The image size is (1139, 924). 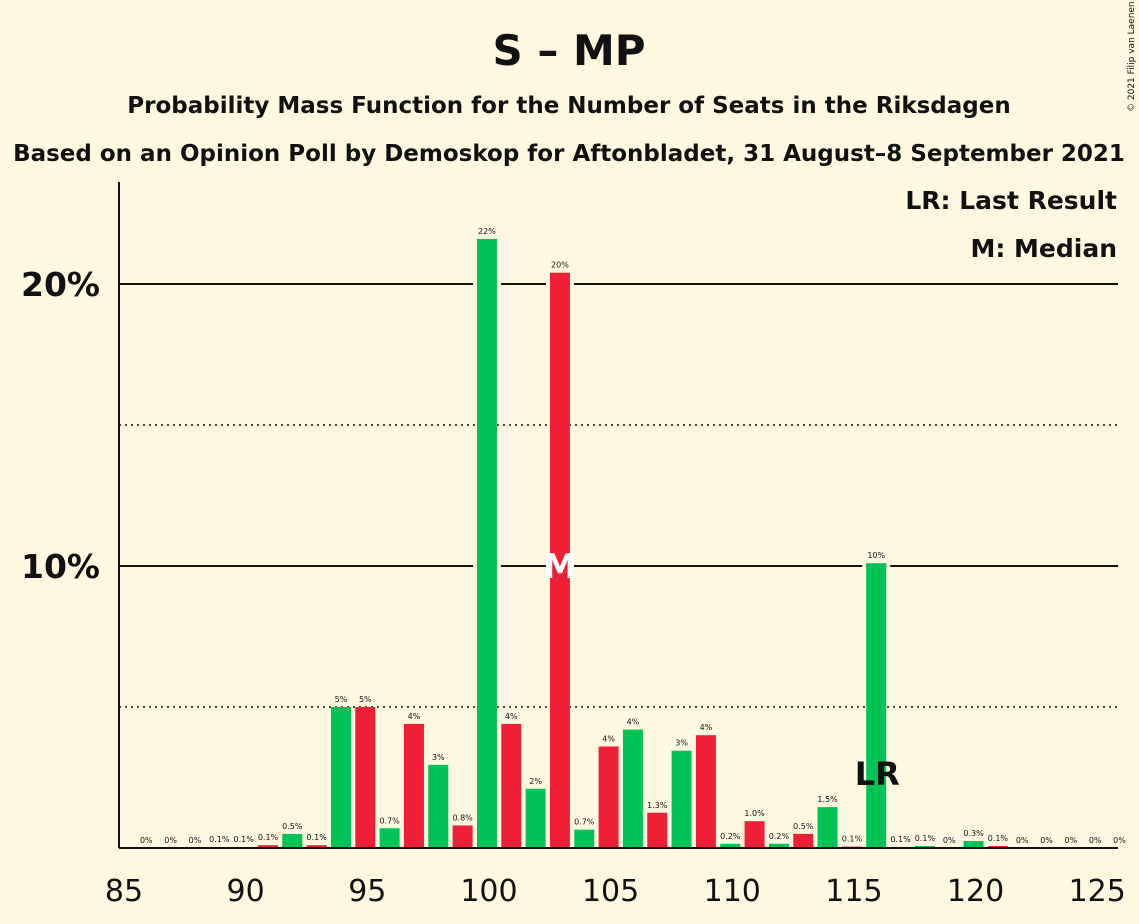 What do you see at coordinates (876, 555) in the screenshot?
I see `data-label-116: 10%` at bounding box center [876, 555].